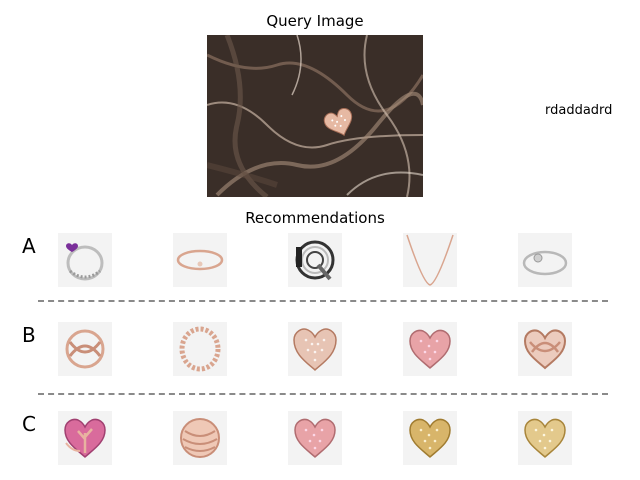 Image resolution: width=640 pixels, height=480 pixels. I want to click on row-label-c: C, so click(29, 424).